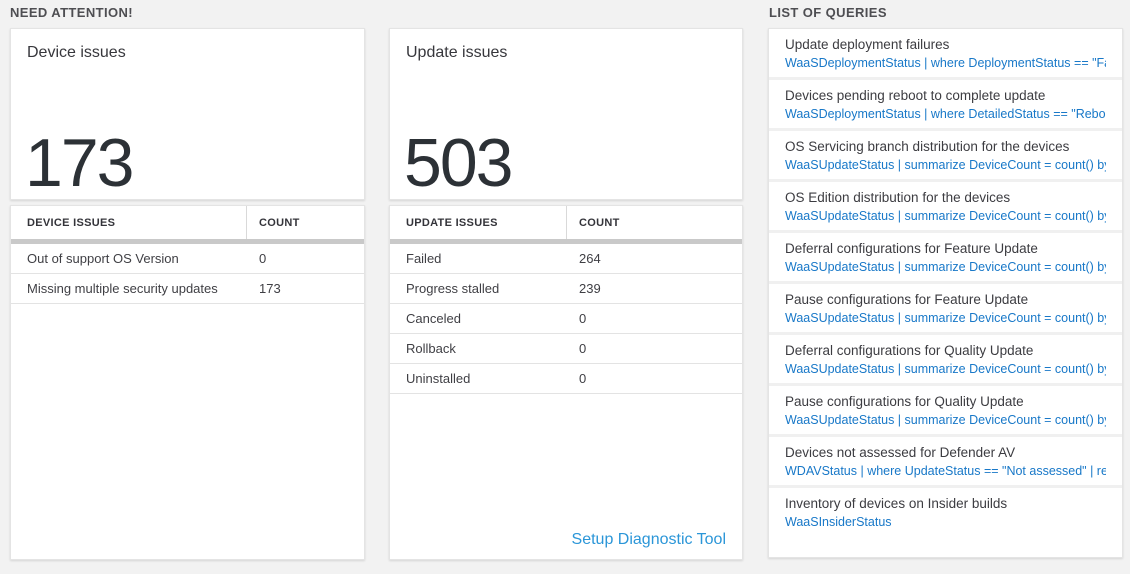 The image size is (1130, 574). Describe the element at coordinates (566, 319) in the screenshot. I see `table-row: Canceled 0` at that location.